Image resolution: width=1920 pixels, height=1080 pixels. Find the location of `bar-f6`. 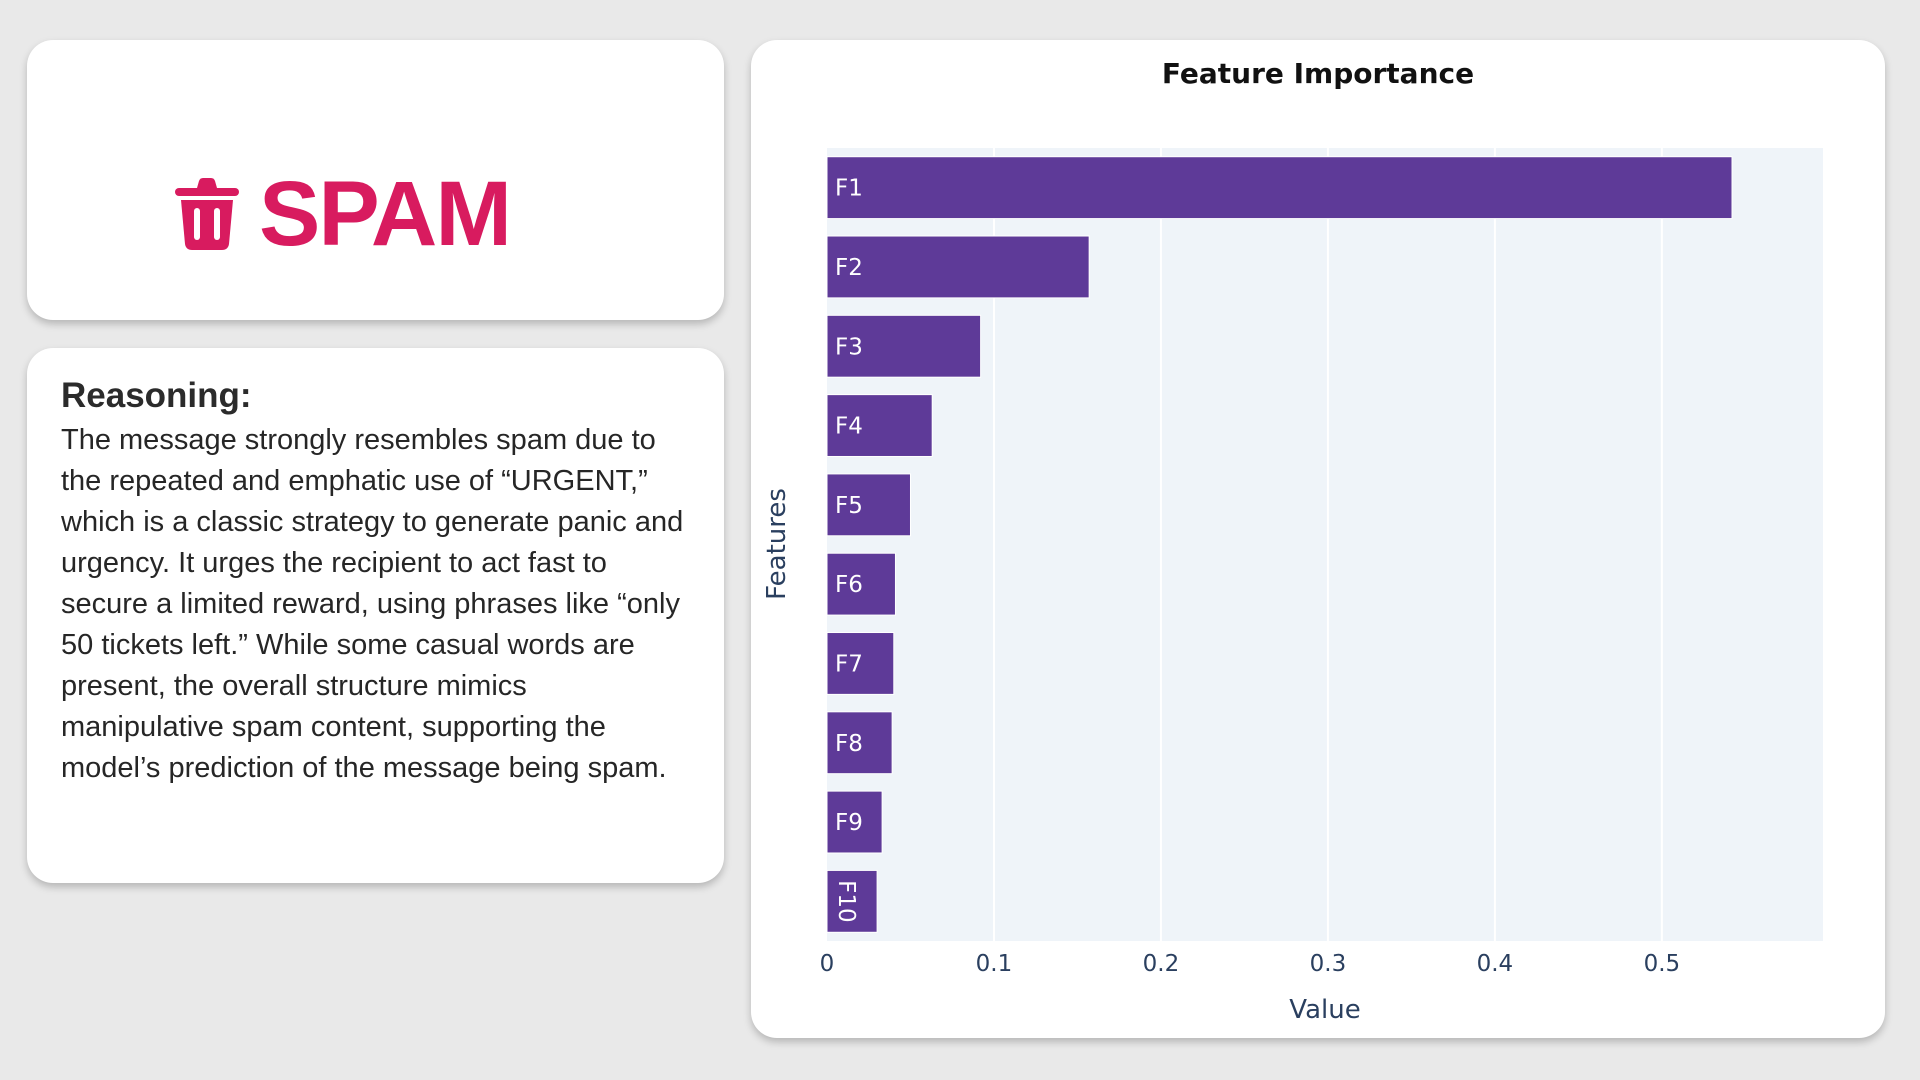

bar-f6 is located at coordinates (861, 584).